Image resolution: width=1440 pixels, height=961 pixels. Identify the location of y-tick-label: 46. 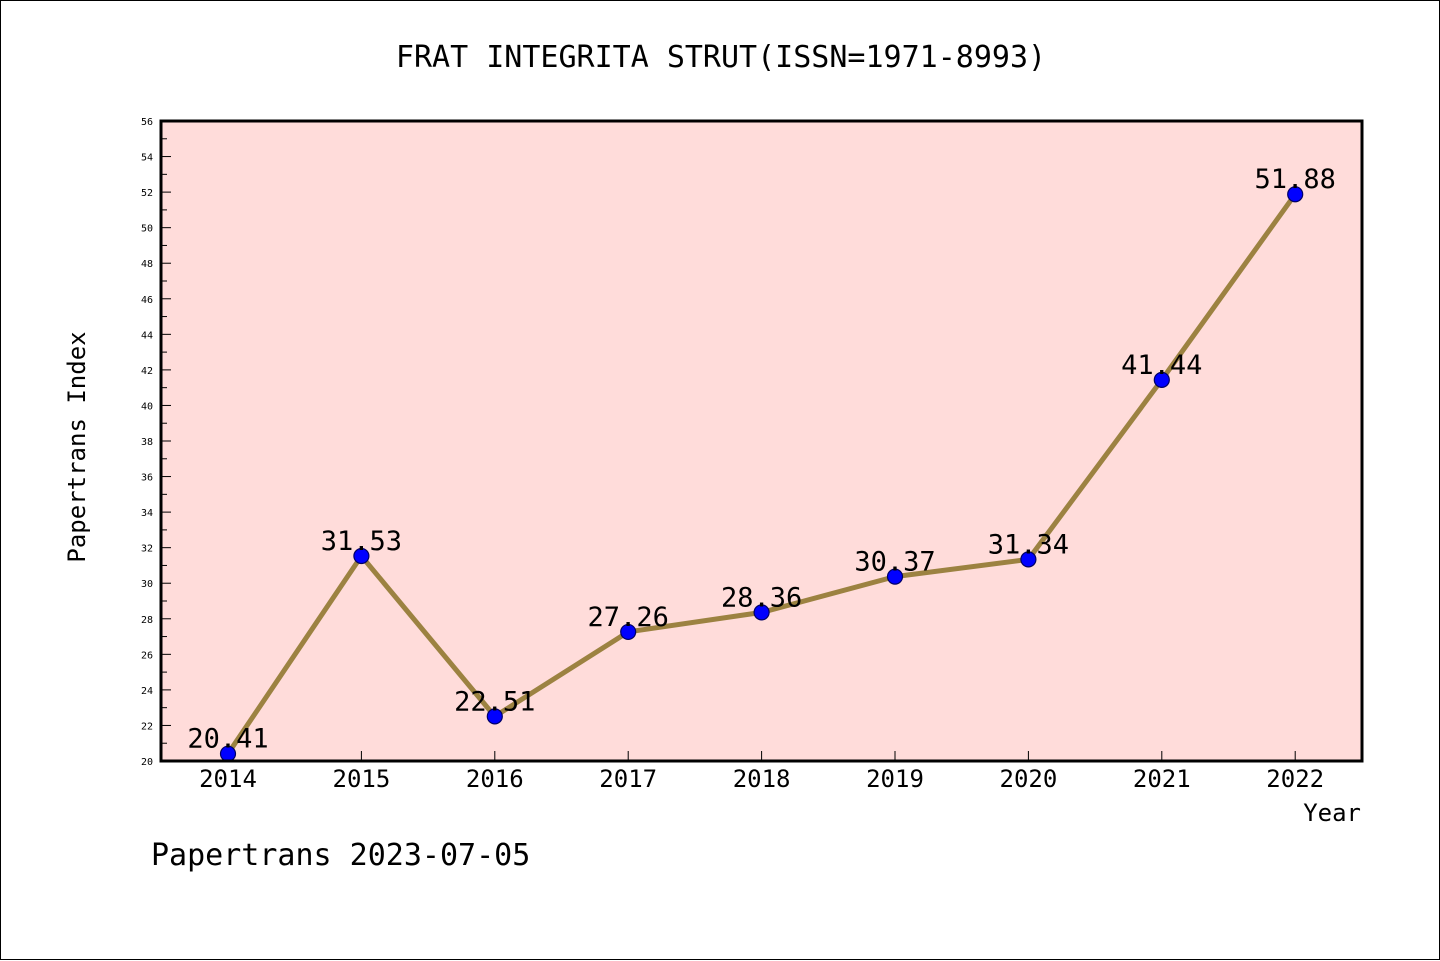
(147, 300).